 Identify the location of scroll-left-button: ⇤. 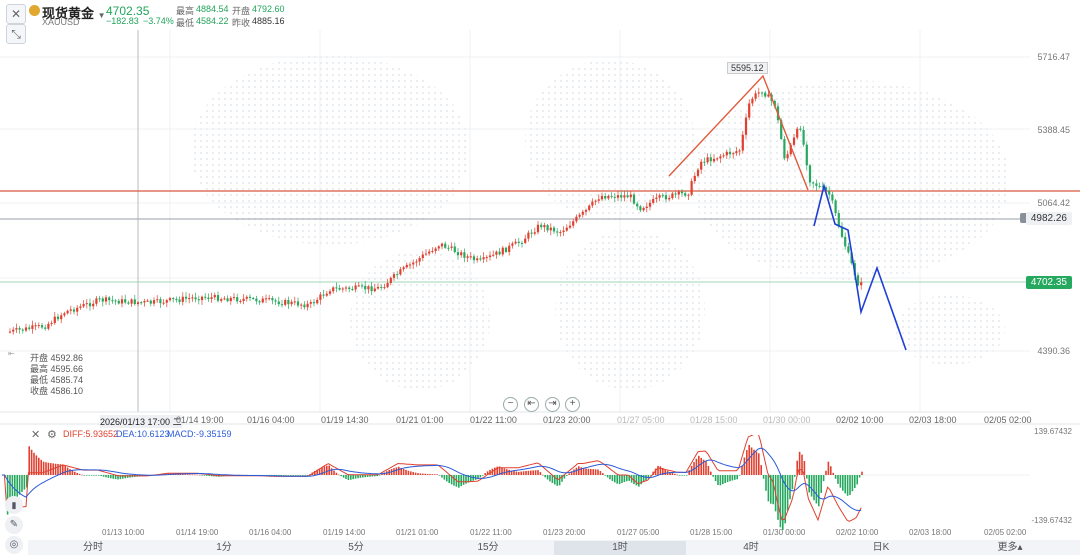
(531, 404).